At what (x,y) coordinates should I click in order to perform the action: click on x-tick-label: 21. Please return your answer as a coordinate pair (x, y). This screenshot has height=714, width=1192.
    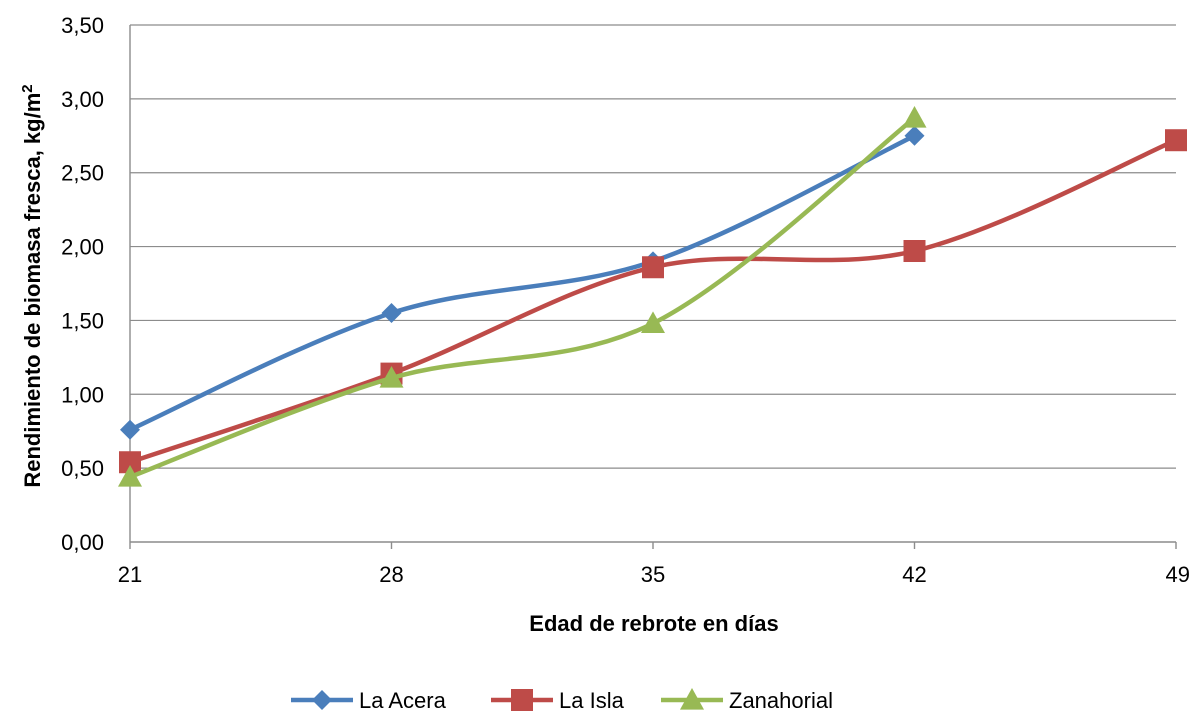
    Looking at the image, I should click on (130, 574).